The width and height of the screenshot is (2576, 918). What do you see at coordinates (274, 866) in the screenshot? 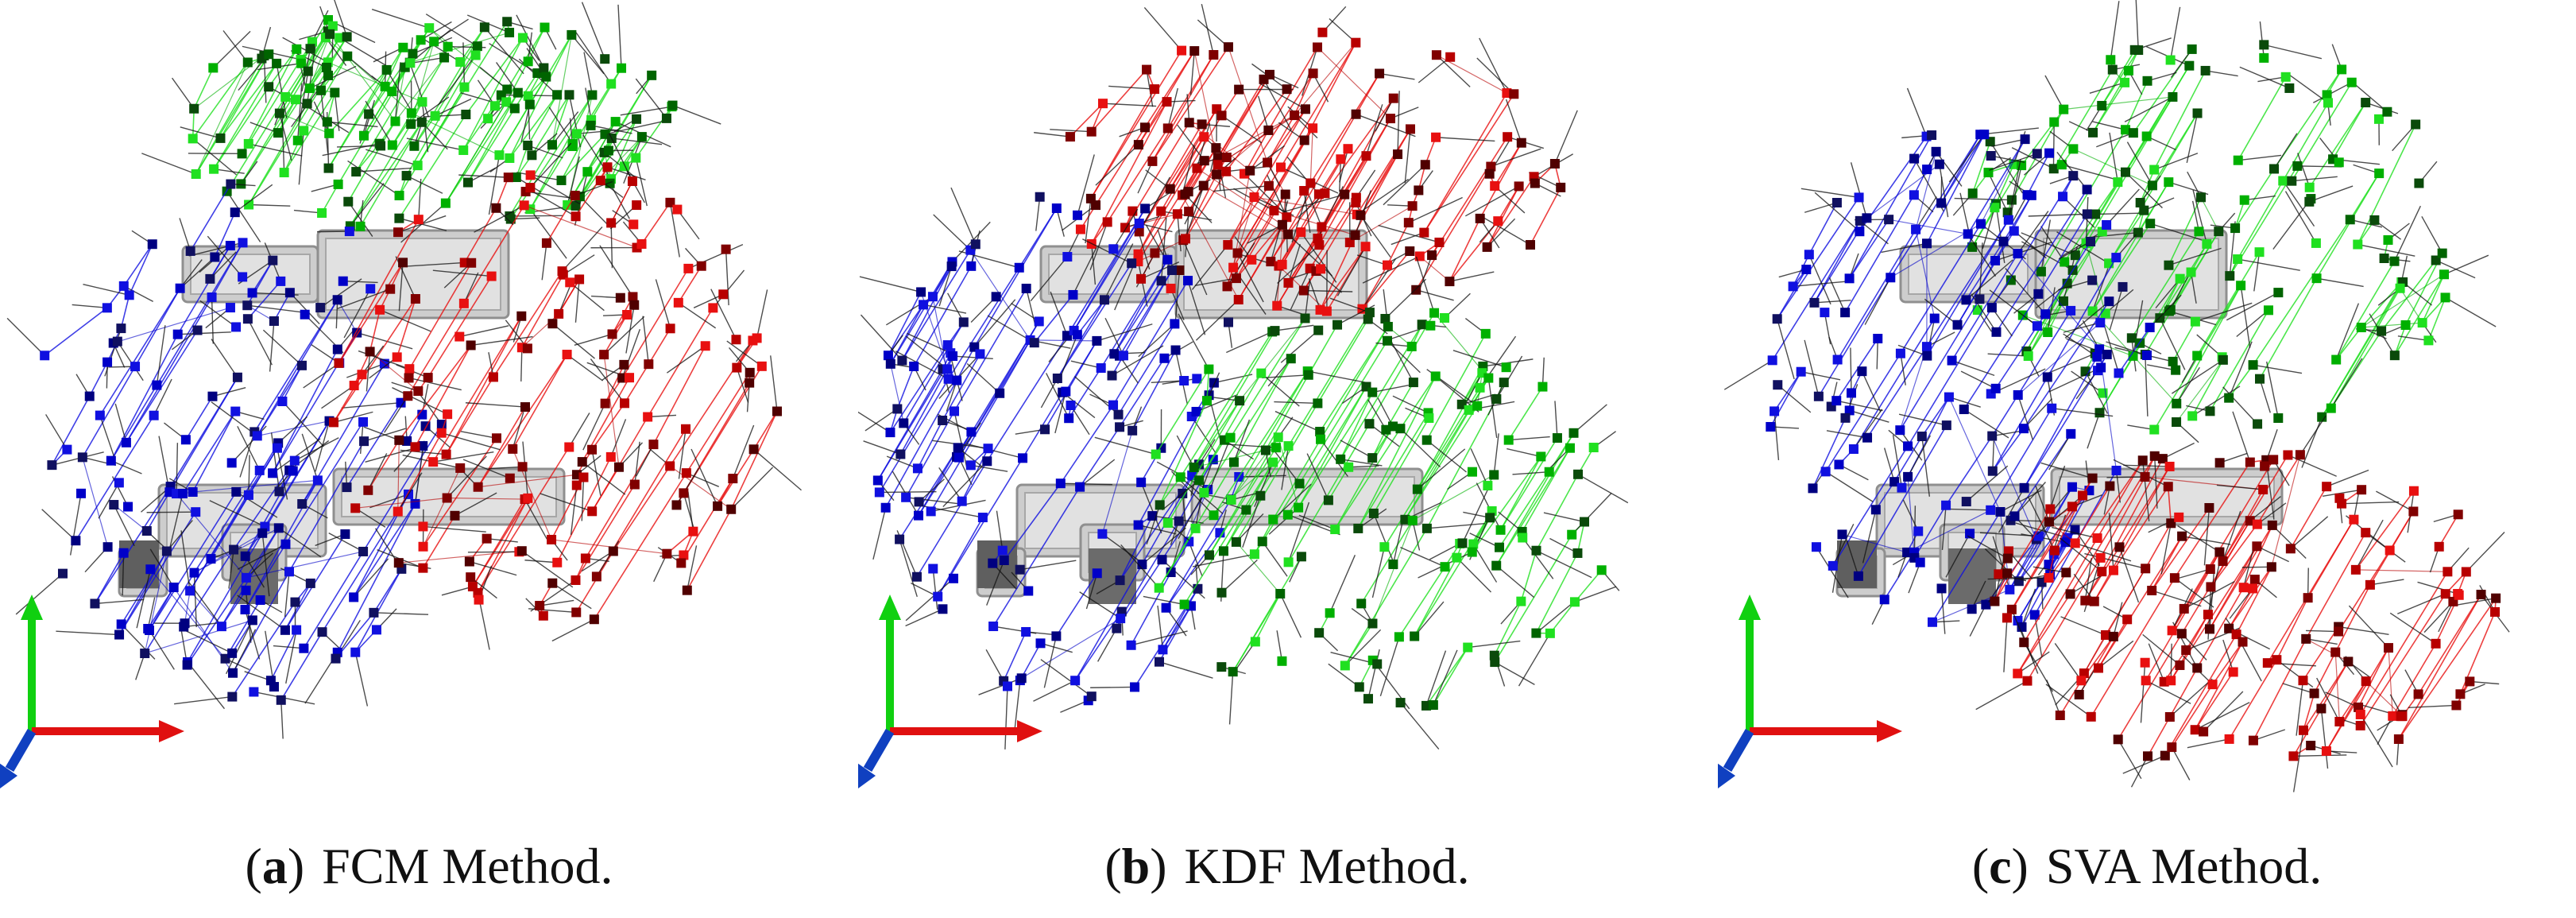
I see `caption-letter: a` at bounding box center [274, 866].